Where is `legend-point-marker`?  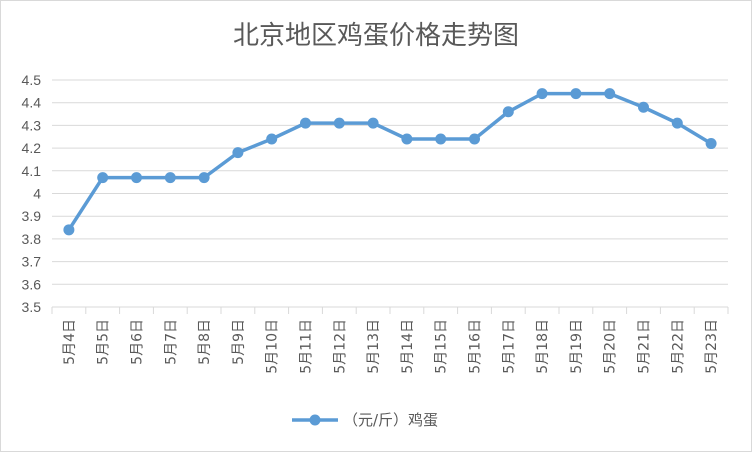 legend-point-marker is located at coordinates (315, 420).